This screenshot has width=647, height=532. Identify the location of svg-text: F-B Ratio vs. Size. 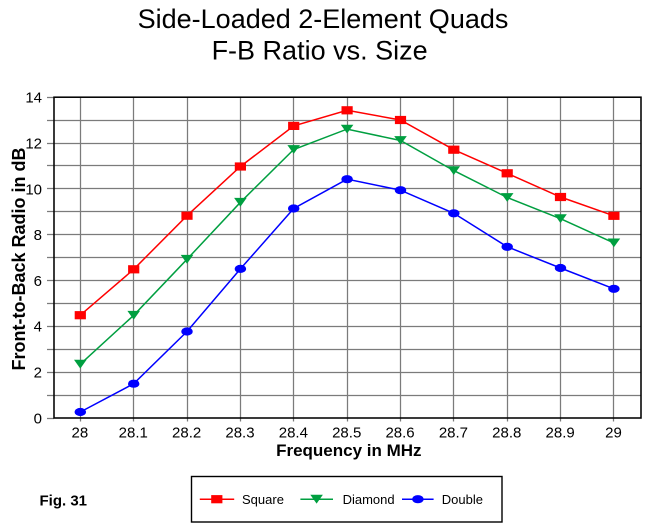
(320, 51).